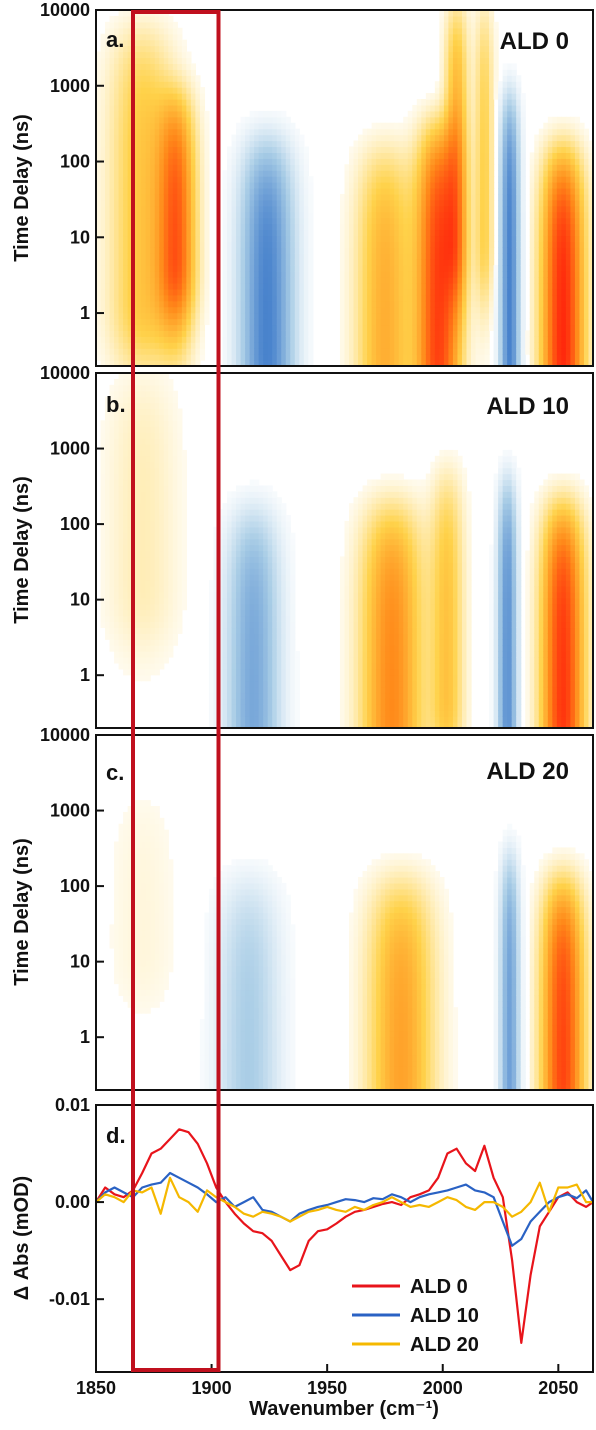  I want to click on panel-title-a: ALD 0, so click(534, 41).